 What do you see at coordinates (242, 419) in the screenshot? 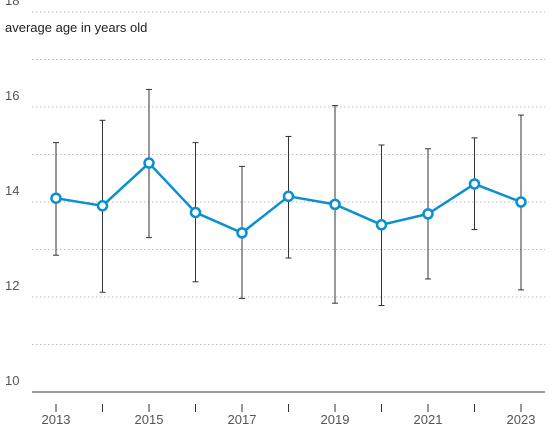
I see `x-tick-label: 2017` at bounding box center [242, 419].